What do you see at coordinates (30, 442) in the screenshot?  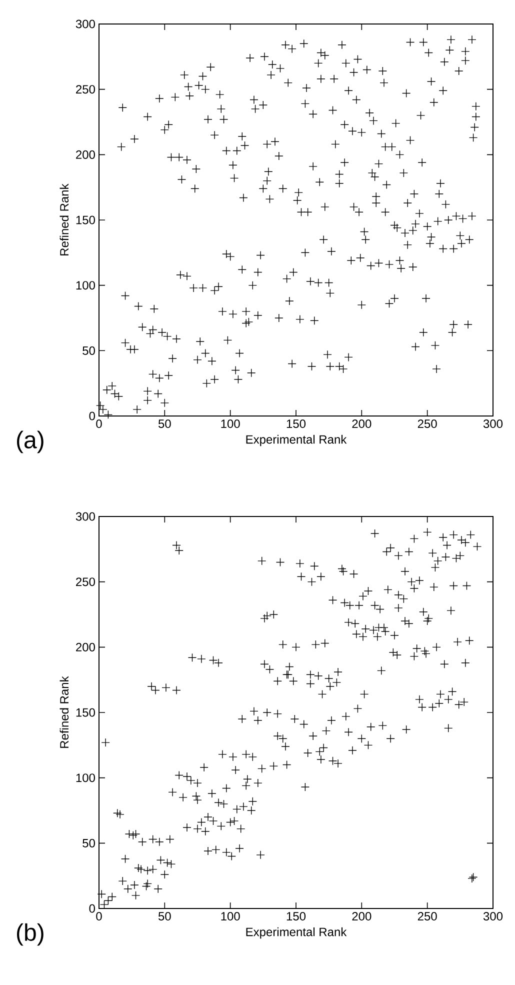 I see `text: (a)` at bounding box center [30, 442].